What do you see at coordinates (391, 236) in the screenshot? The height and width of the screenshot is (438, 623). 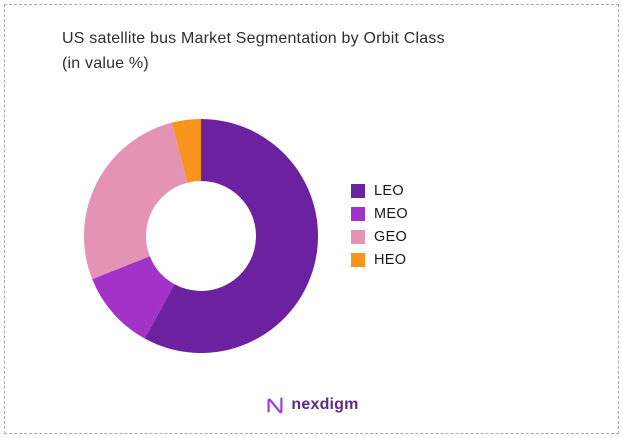 I see `legend-label-geo: GEO` at bounding box center [391, 236].